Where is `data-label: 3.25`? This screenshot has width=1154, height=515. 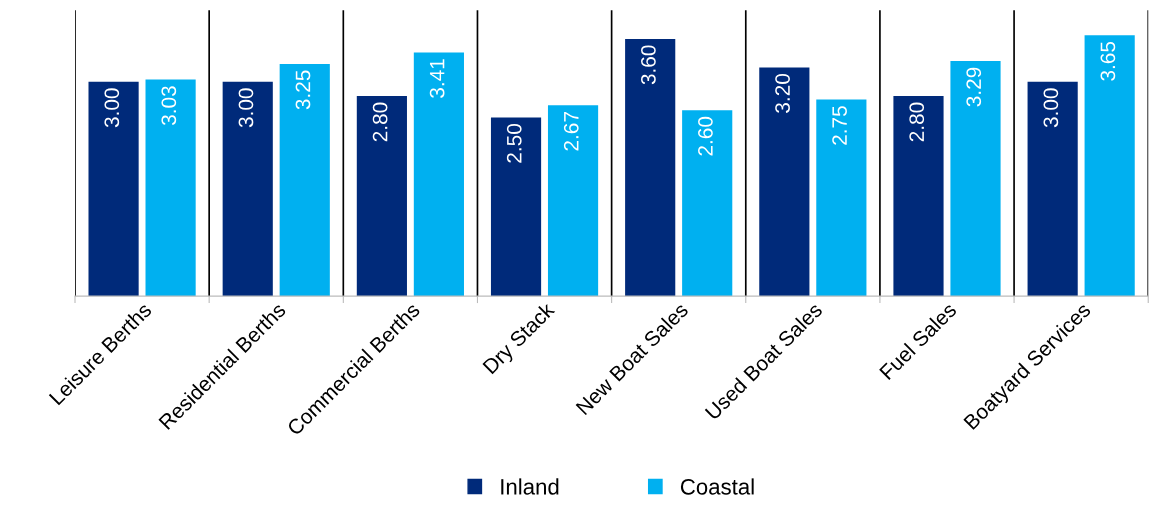 data-label: 3.25 is located at coordinates (303, 90).